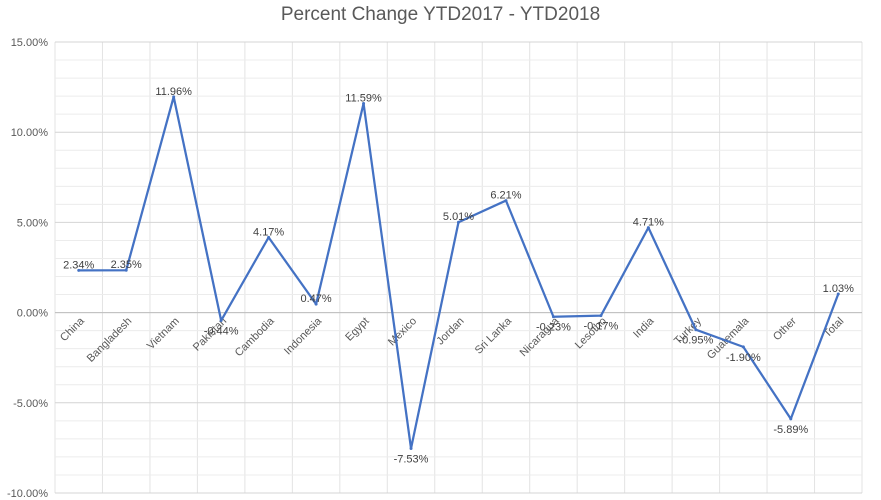 The height and width of the screenshot is (500, 881). What do you see at coordinates (268, 232) in the screenshot?
I see `data-label: 4.17%` at bounding box center [268, 232].